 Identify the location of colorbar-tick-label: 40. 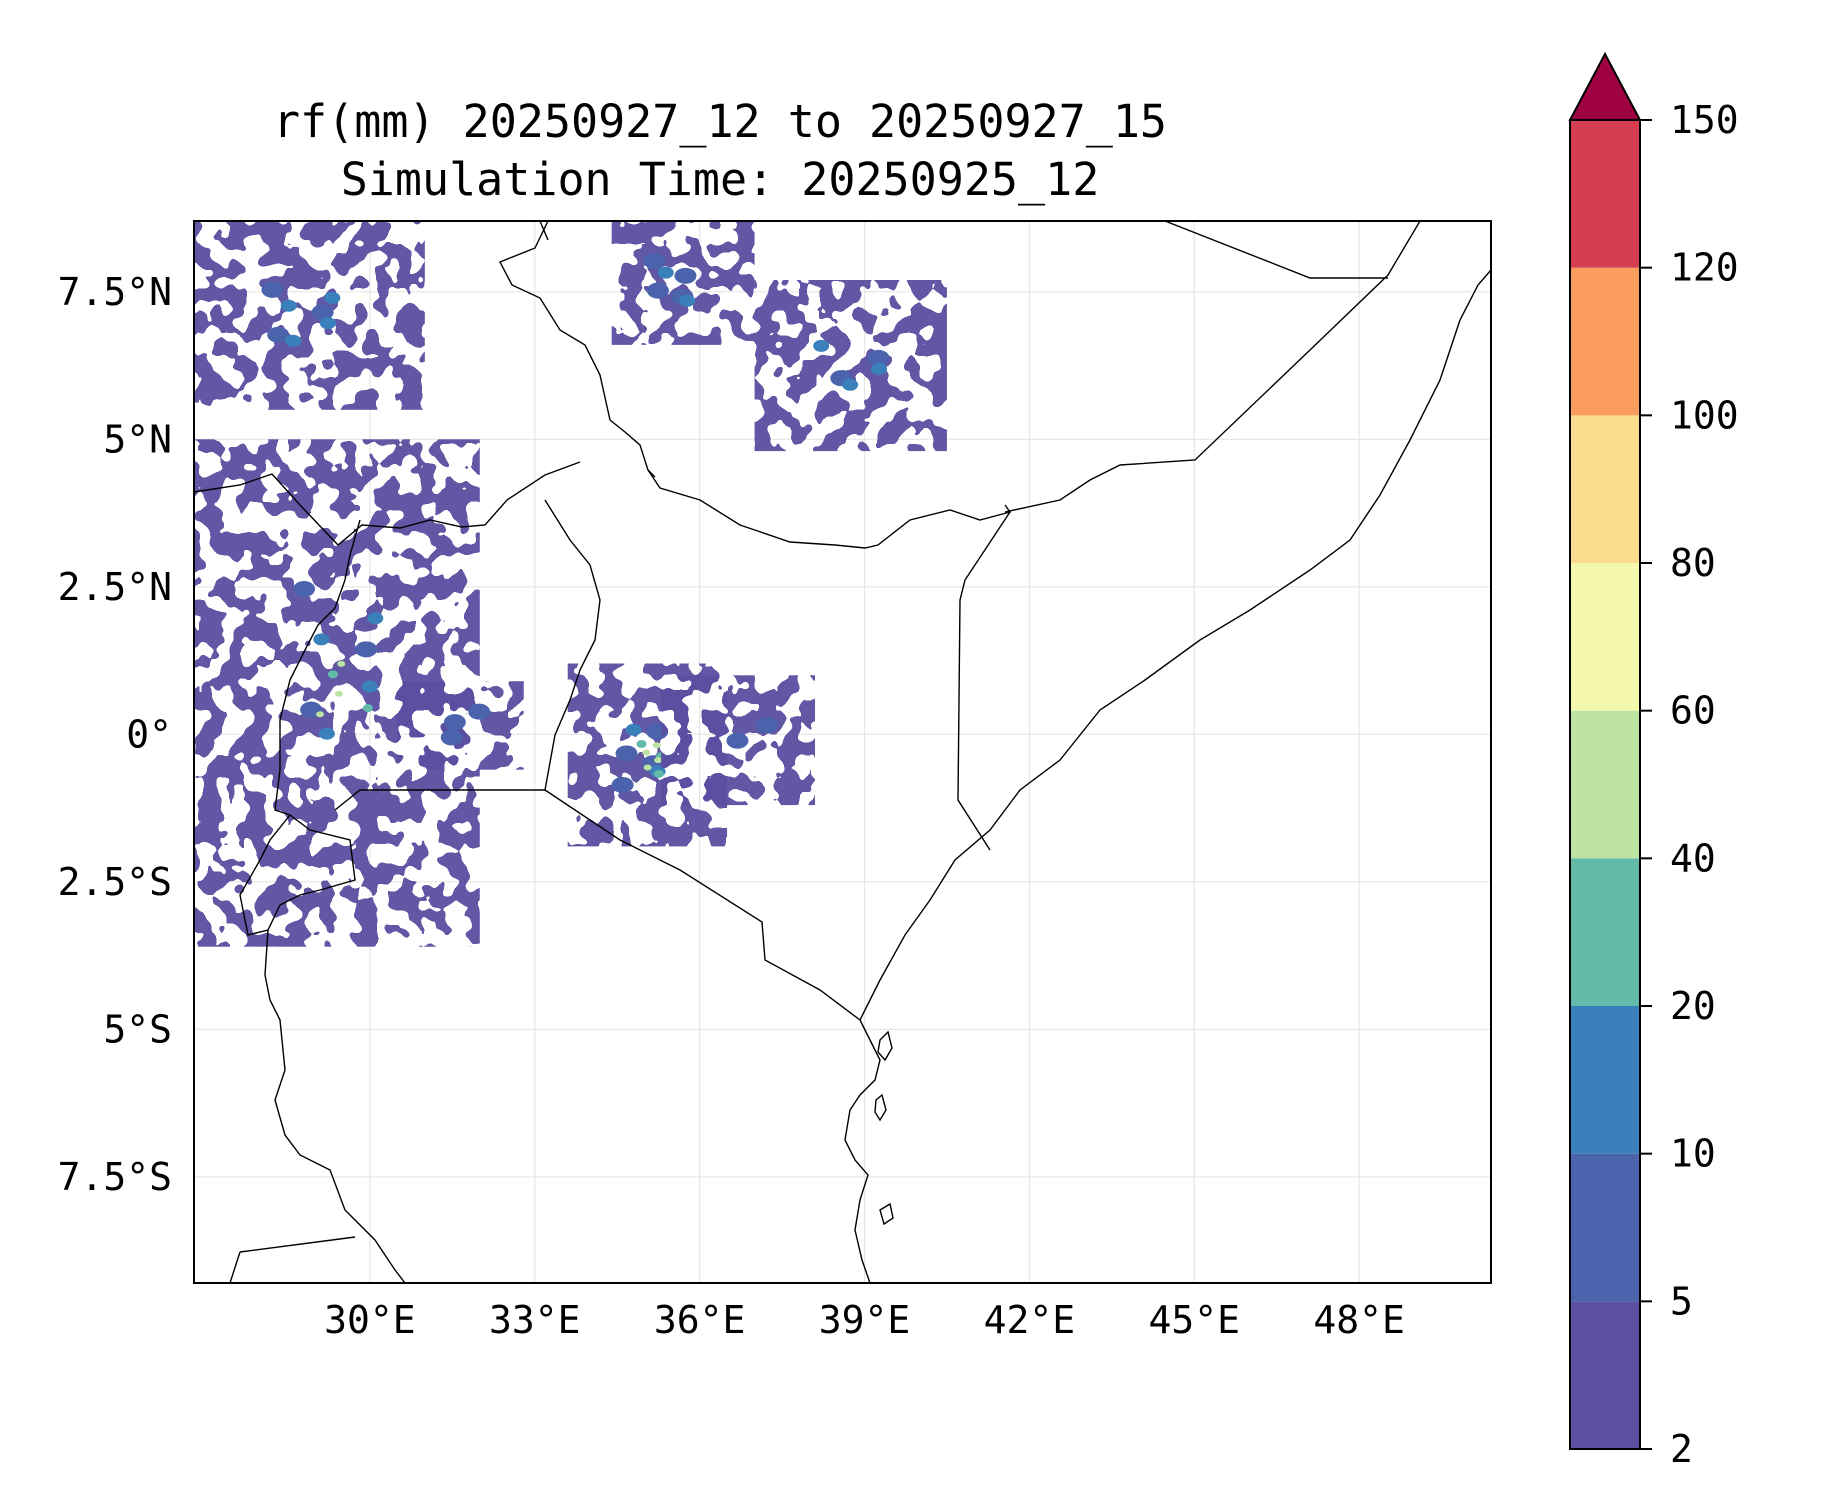
(1693, 858).